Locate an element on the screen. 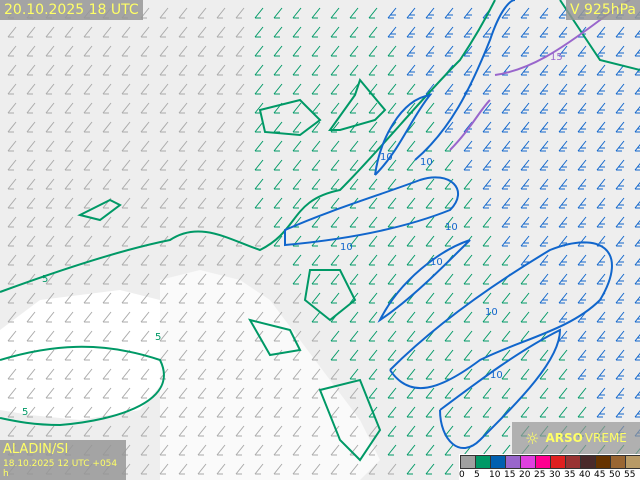 The height and width of the screenshot is (480, 640). contour-label: 5 is located at coordinates (25, 412).